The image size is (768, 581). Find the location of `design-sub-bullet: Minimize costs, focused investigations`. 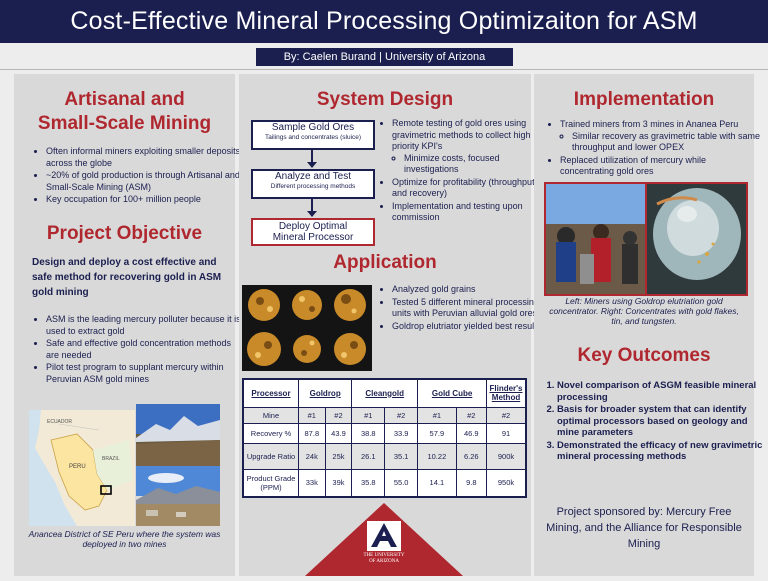

design-sub-bullet: Minimize costs, focused investigations is located at coordinates (473, 164).